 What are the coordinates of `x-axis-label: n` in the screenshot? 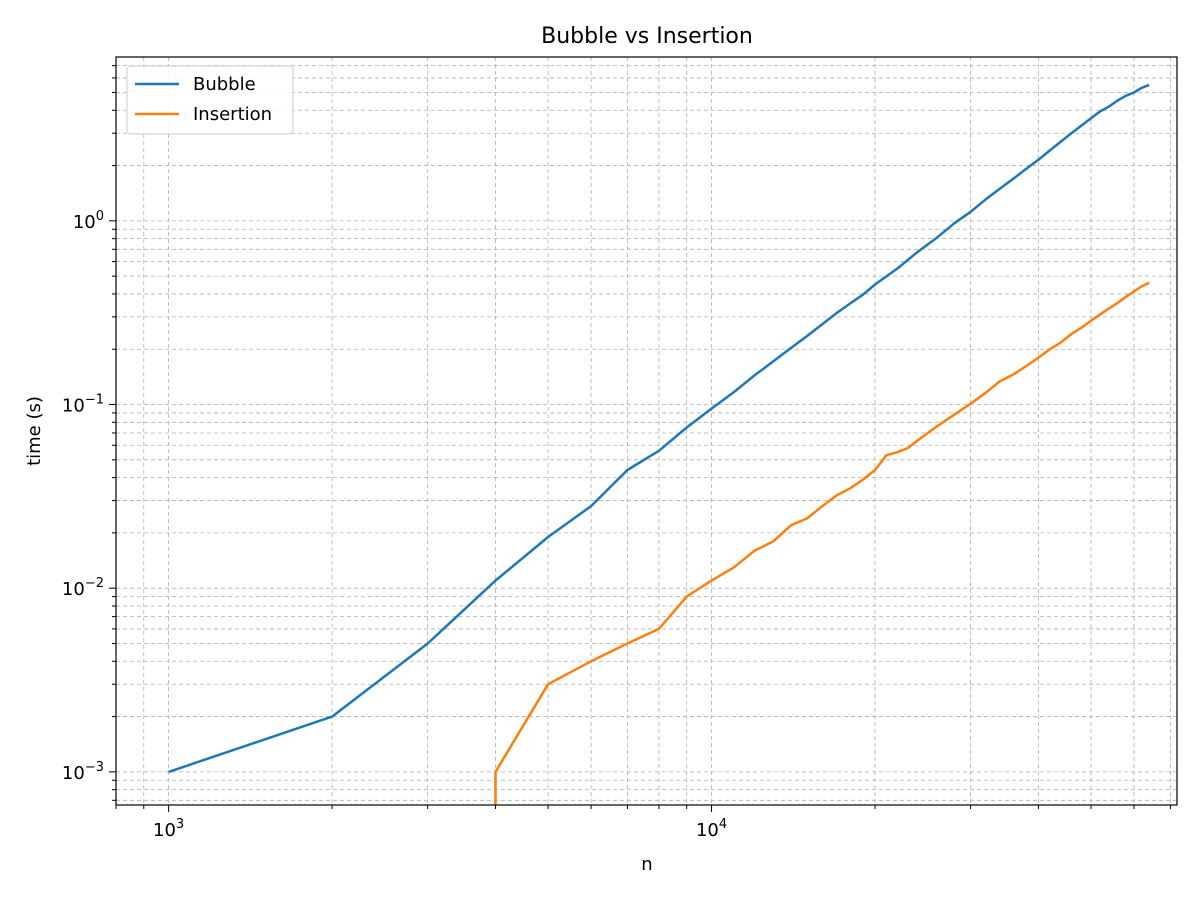 It's located at (646, 864).